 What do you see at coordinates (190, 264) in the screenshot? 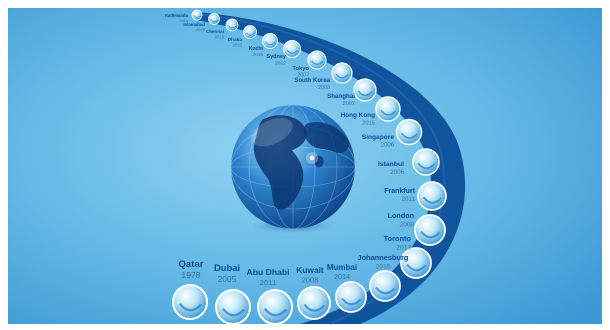
I see `location-city-label: Qatar` at bounding box center [190, 264].